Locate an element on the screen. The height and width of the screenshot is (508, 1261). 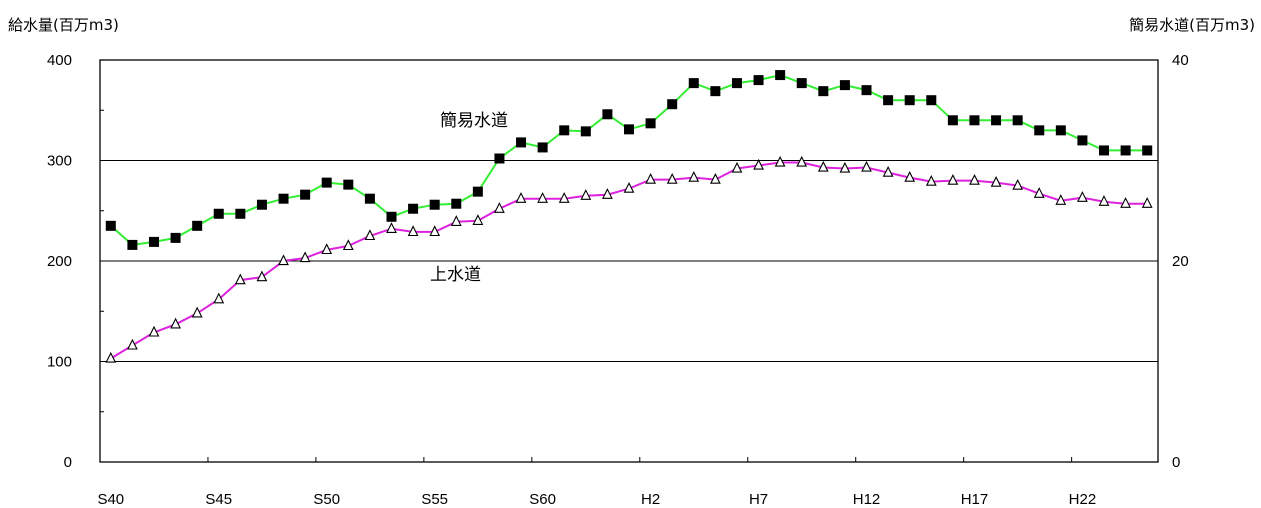
y-left-tick-label: 200 is located at coordinates (59, 261).